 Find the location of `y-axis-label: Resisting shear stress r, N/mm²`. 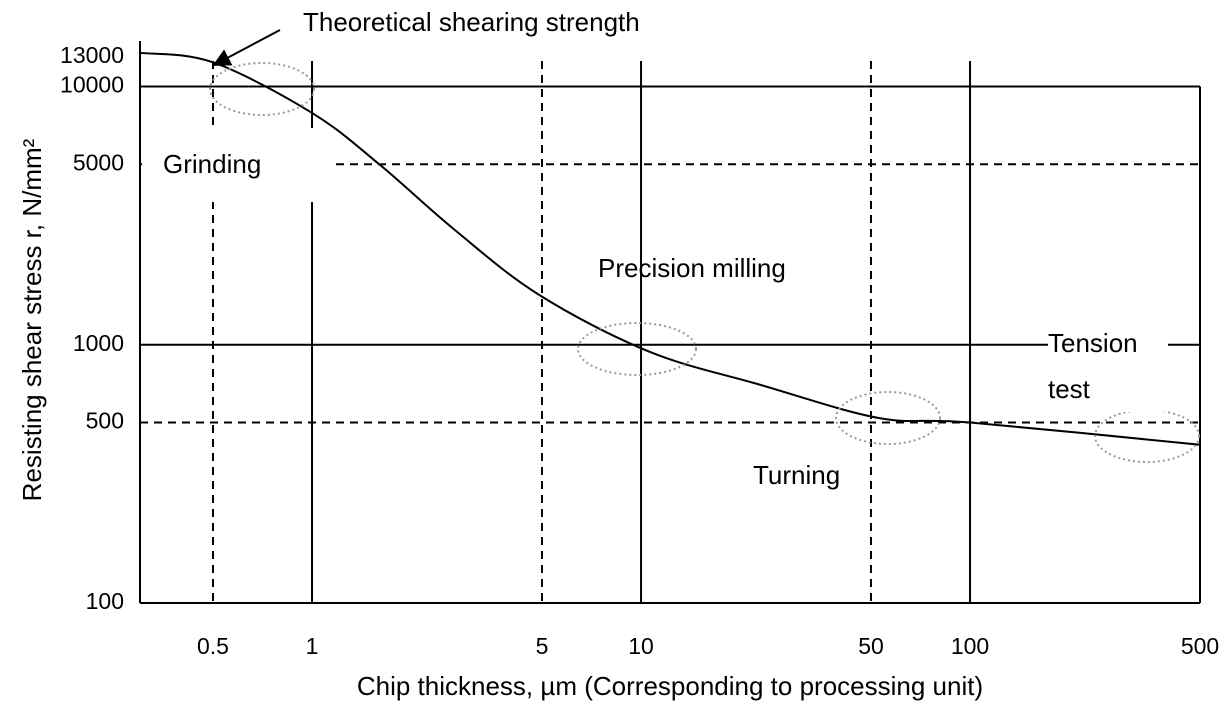

y-axis-label: Resisting shear stress r, N/mm² is located at coordinates (32, 319).